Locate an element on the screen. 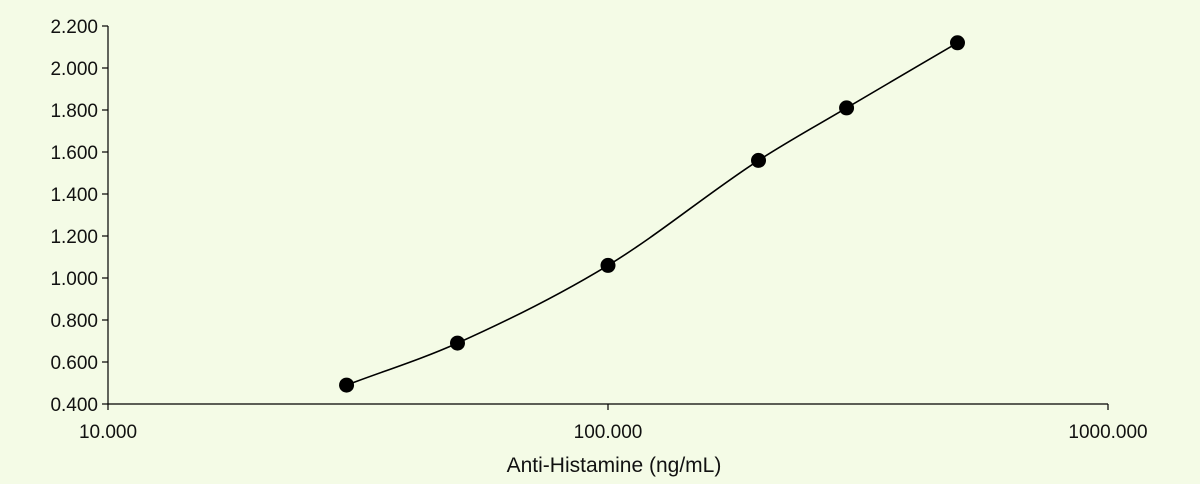 The image size is (1200, 484). y-tick-label: 1.200 is located at coordinates (74, 237).